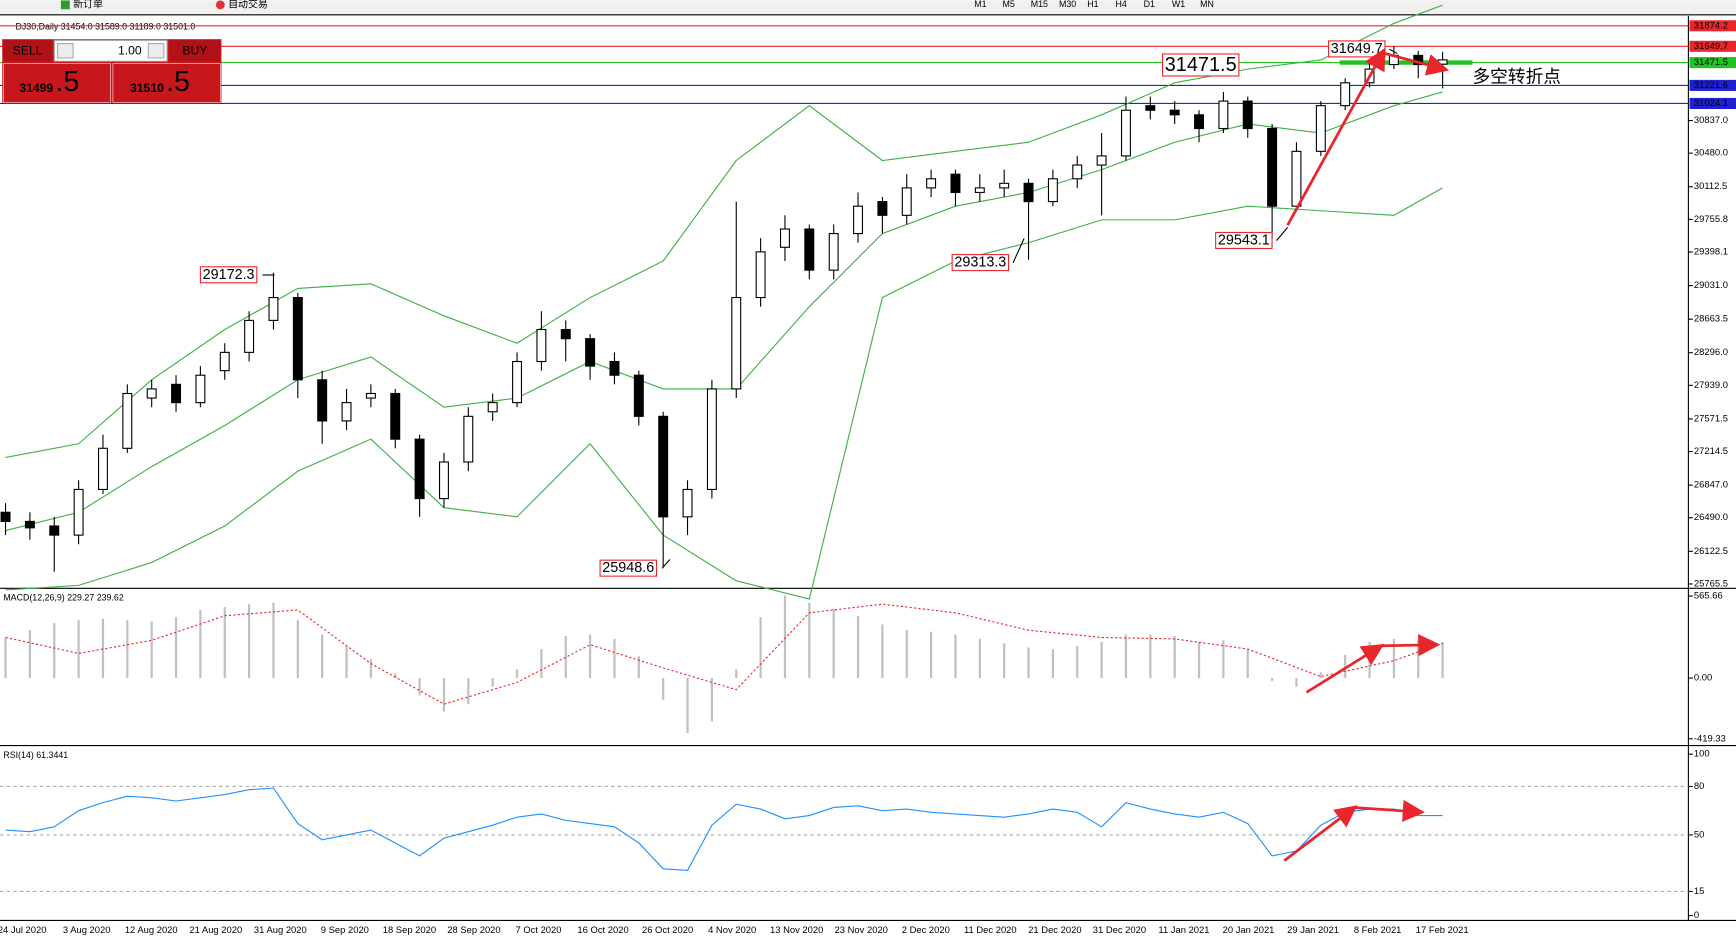  What do you see at coordinates (110, 50) in the screenshot?
I see `lots-input` at bounding box center [110, 50].